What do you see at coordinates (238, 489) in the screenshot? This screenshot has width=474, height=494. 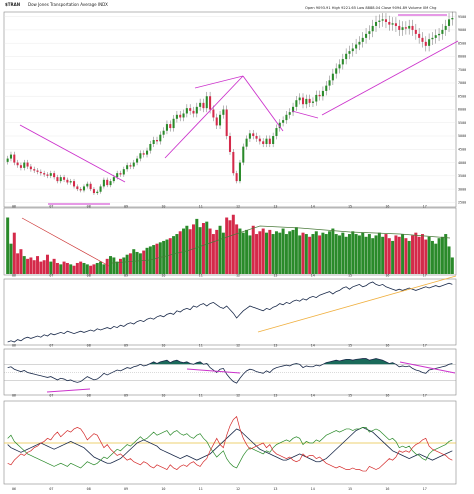 I see `x-year-label: 12` at bounding box center [238, 489].